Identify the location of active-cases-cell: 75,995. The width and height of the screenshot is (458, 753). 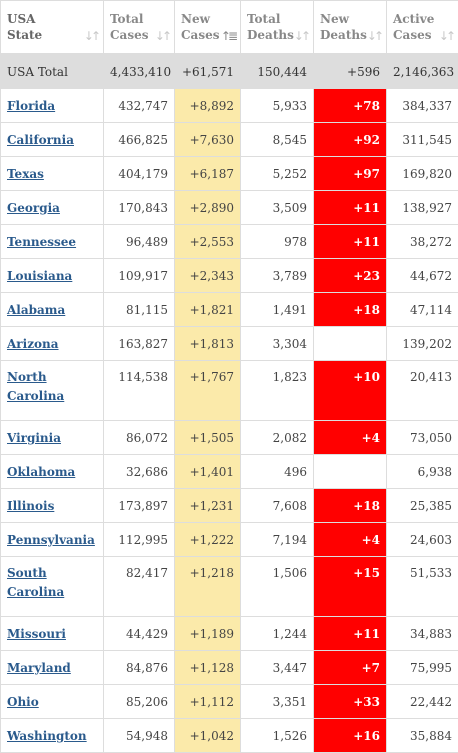
(422, 668).